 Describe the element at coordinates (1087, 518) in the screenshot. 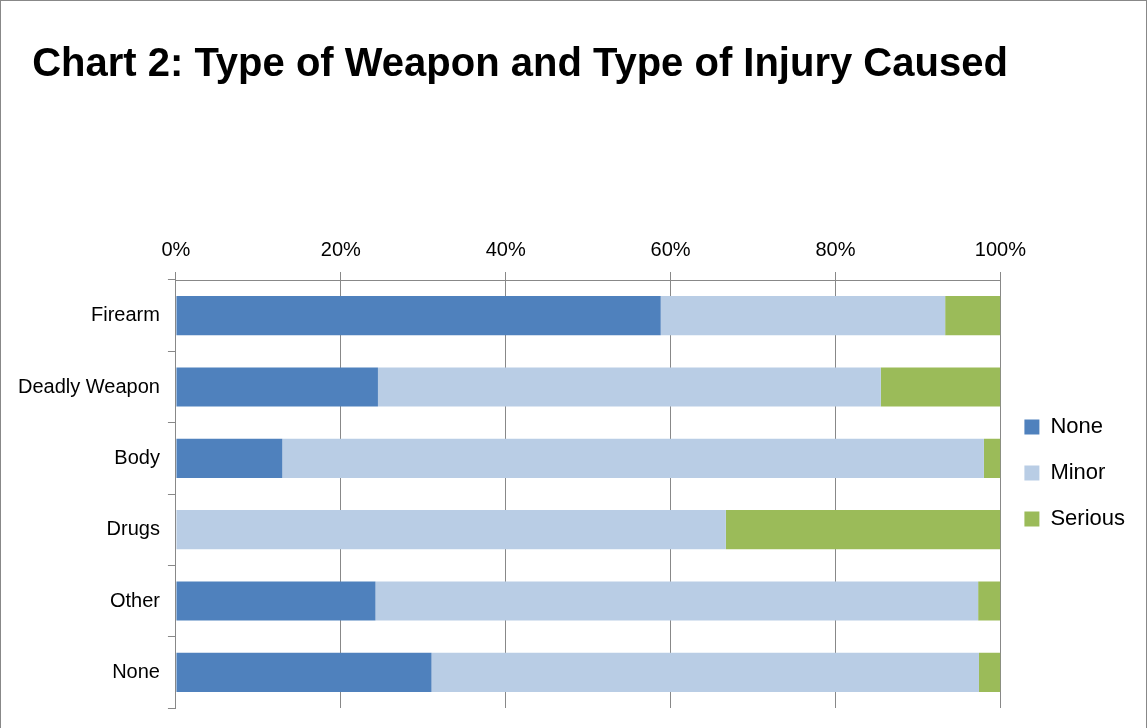

I see `legend-label: Serious` at that location.